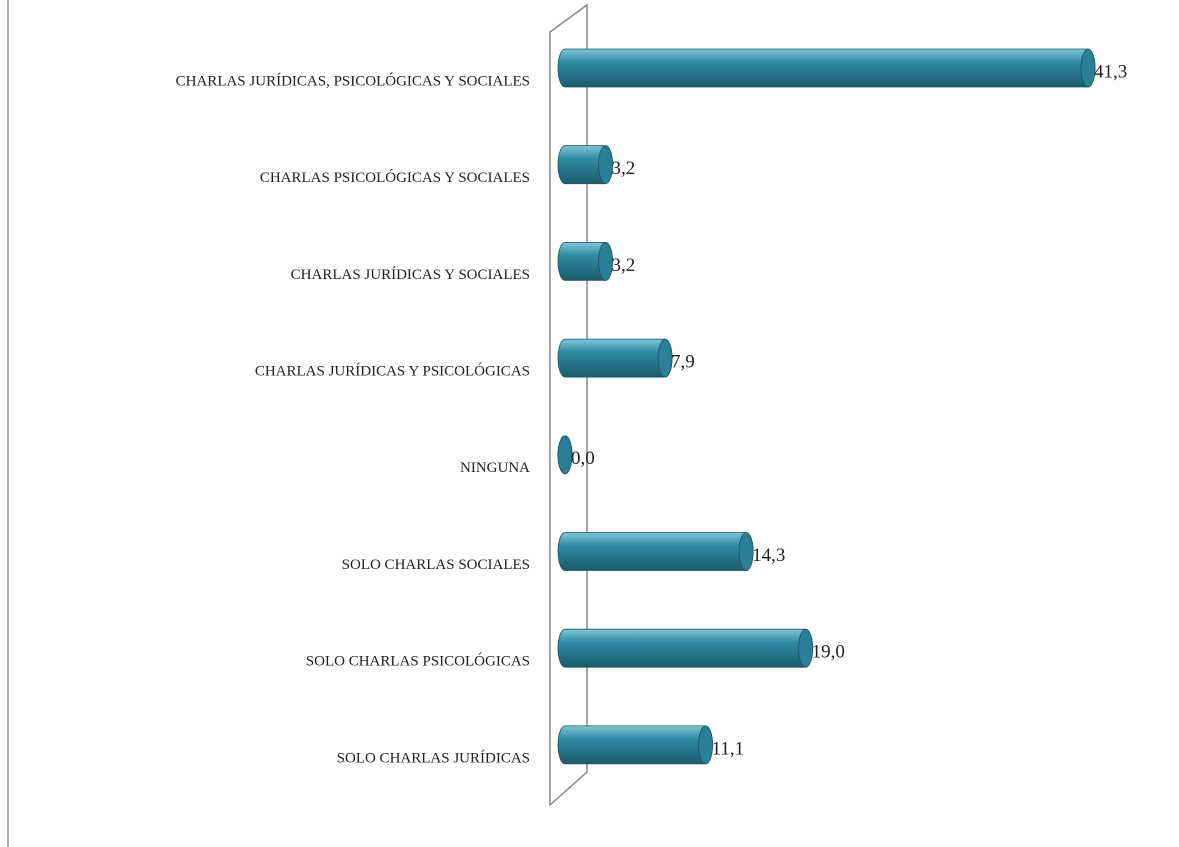 This screenshot has height=847, width=1179. I want to click on category-label: SOLO CHARLAS SOCIALES, so click(436, 565).